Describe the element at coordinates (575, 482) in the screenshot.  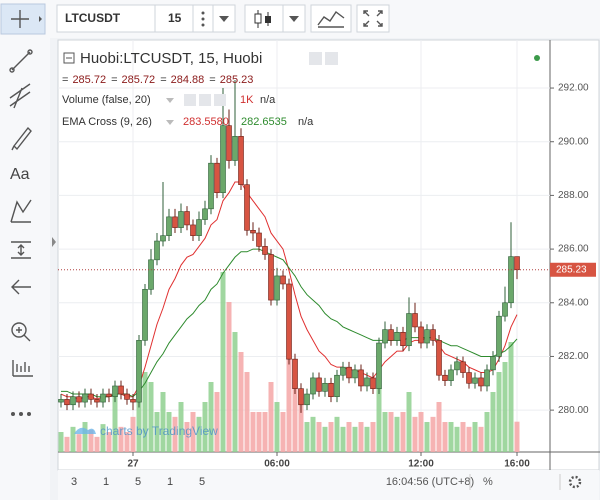
I see `settings-gear` at that location.